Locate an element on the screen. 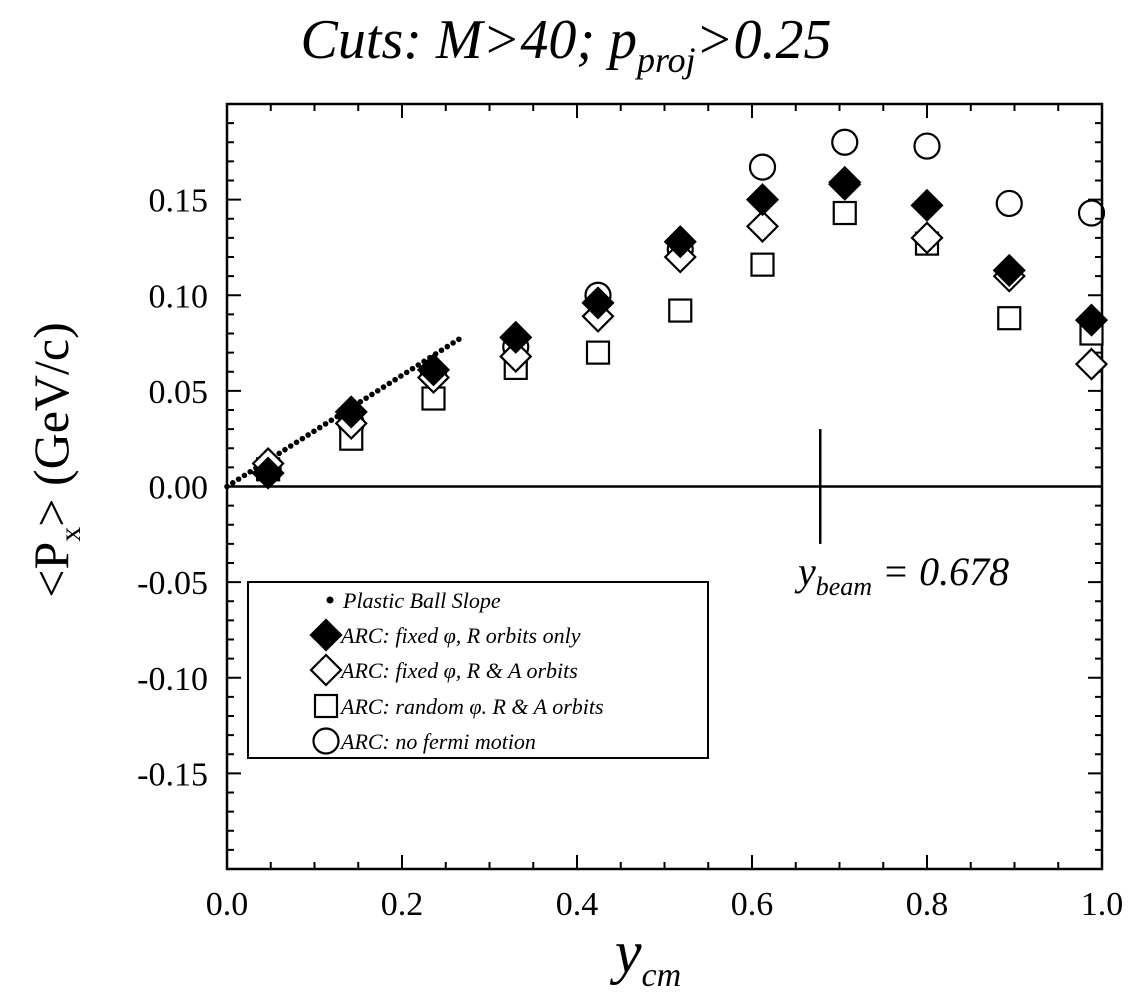 The height and width of the screenshot is (997, 1133). y-tick-label: 0.10 is located at coordinates (179, 296).